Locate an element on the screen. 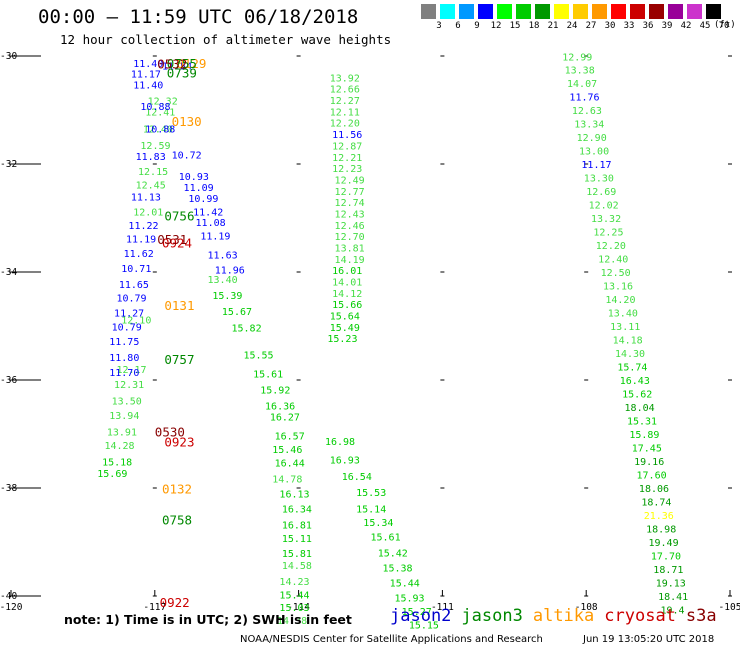 This screenshot has height=650, width=740. legend-swatch-label: 12 is located at coordinates (496, 26).